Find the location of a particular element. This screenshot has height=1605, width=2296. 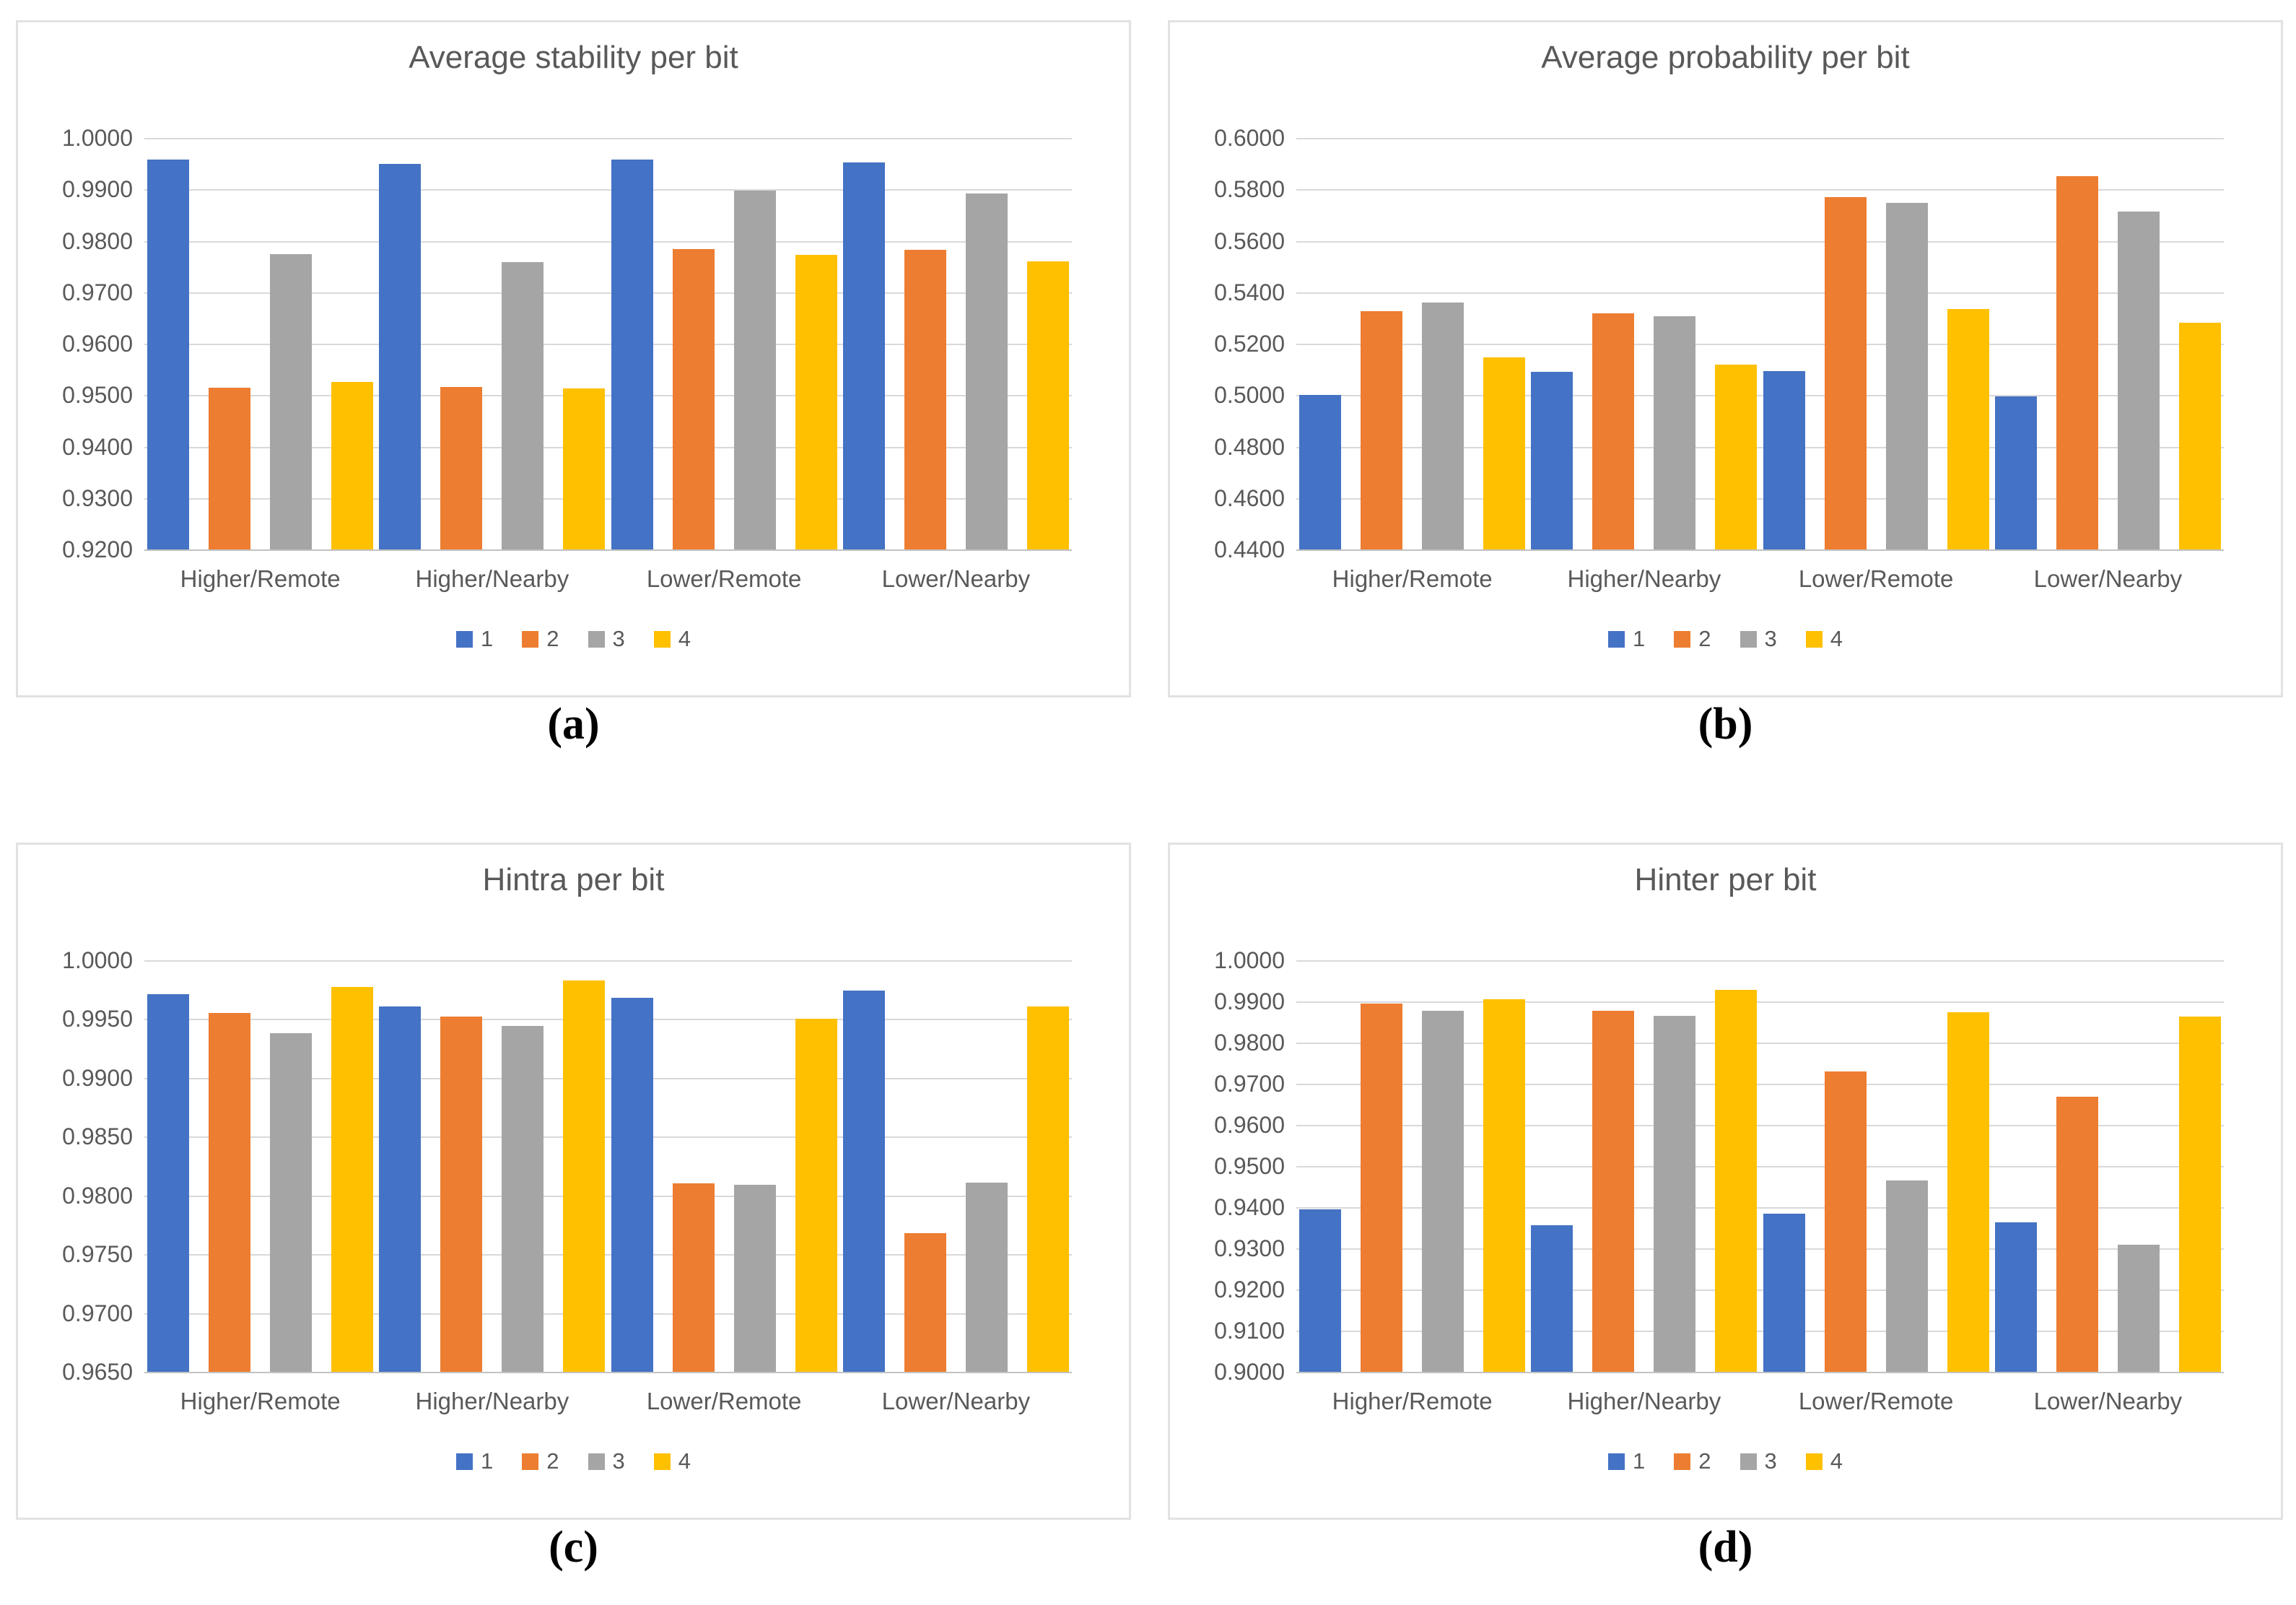

bar-series-1-higher-nearby is located at coordinates (1552, 460).